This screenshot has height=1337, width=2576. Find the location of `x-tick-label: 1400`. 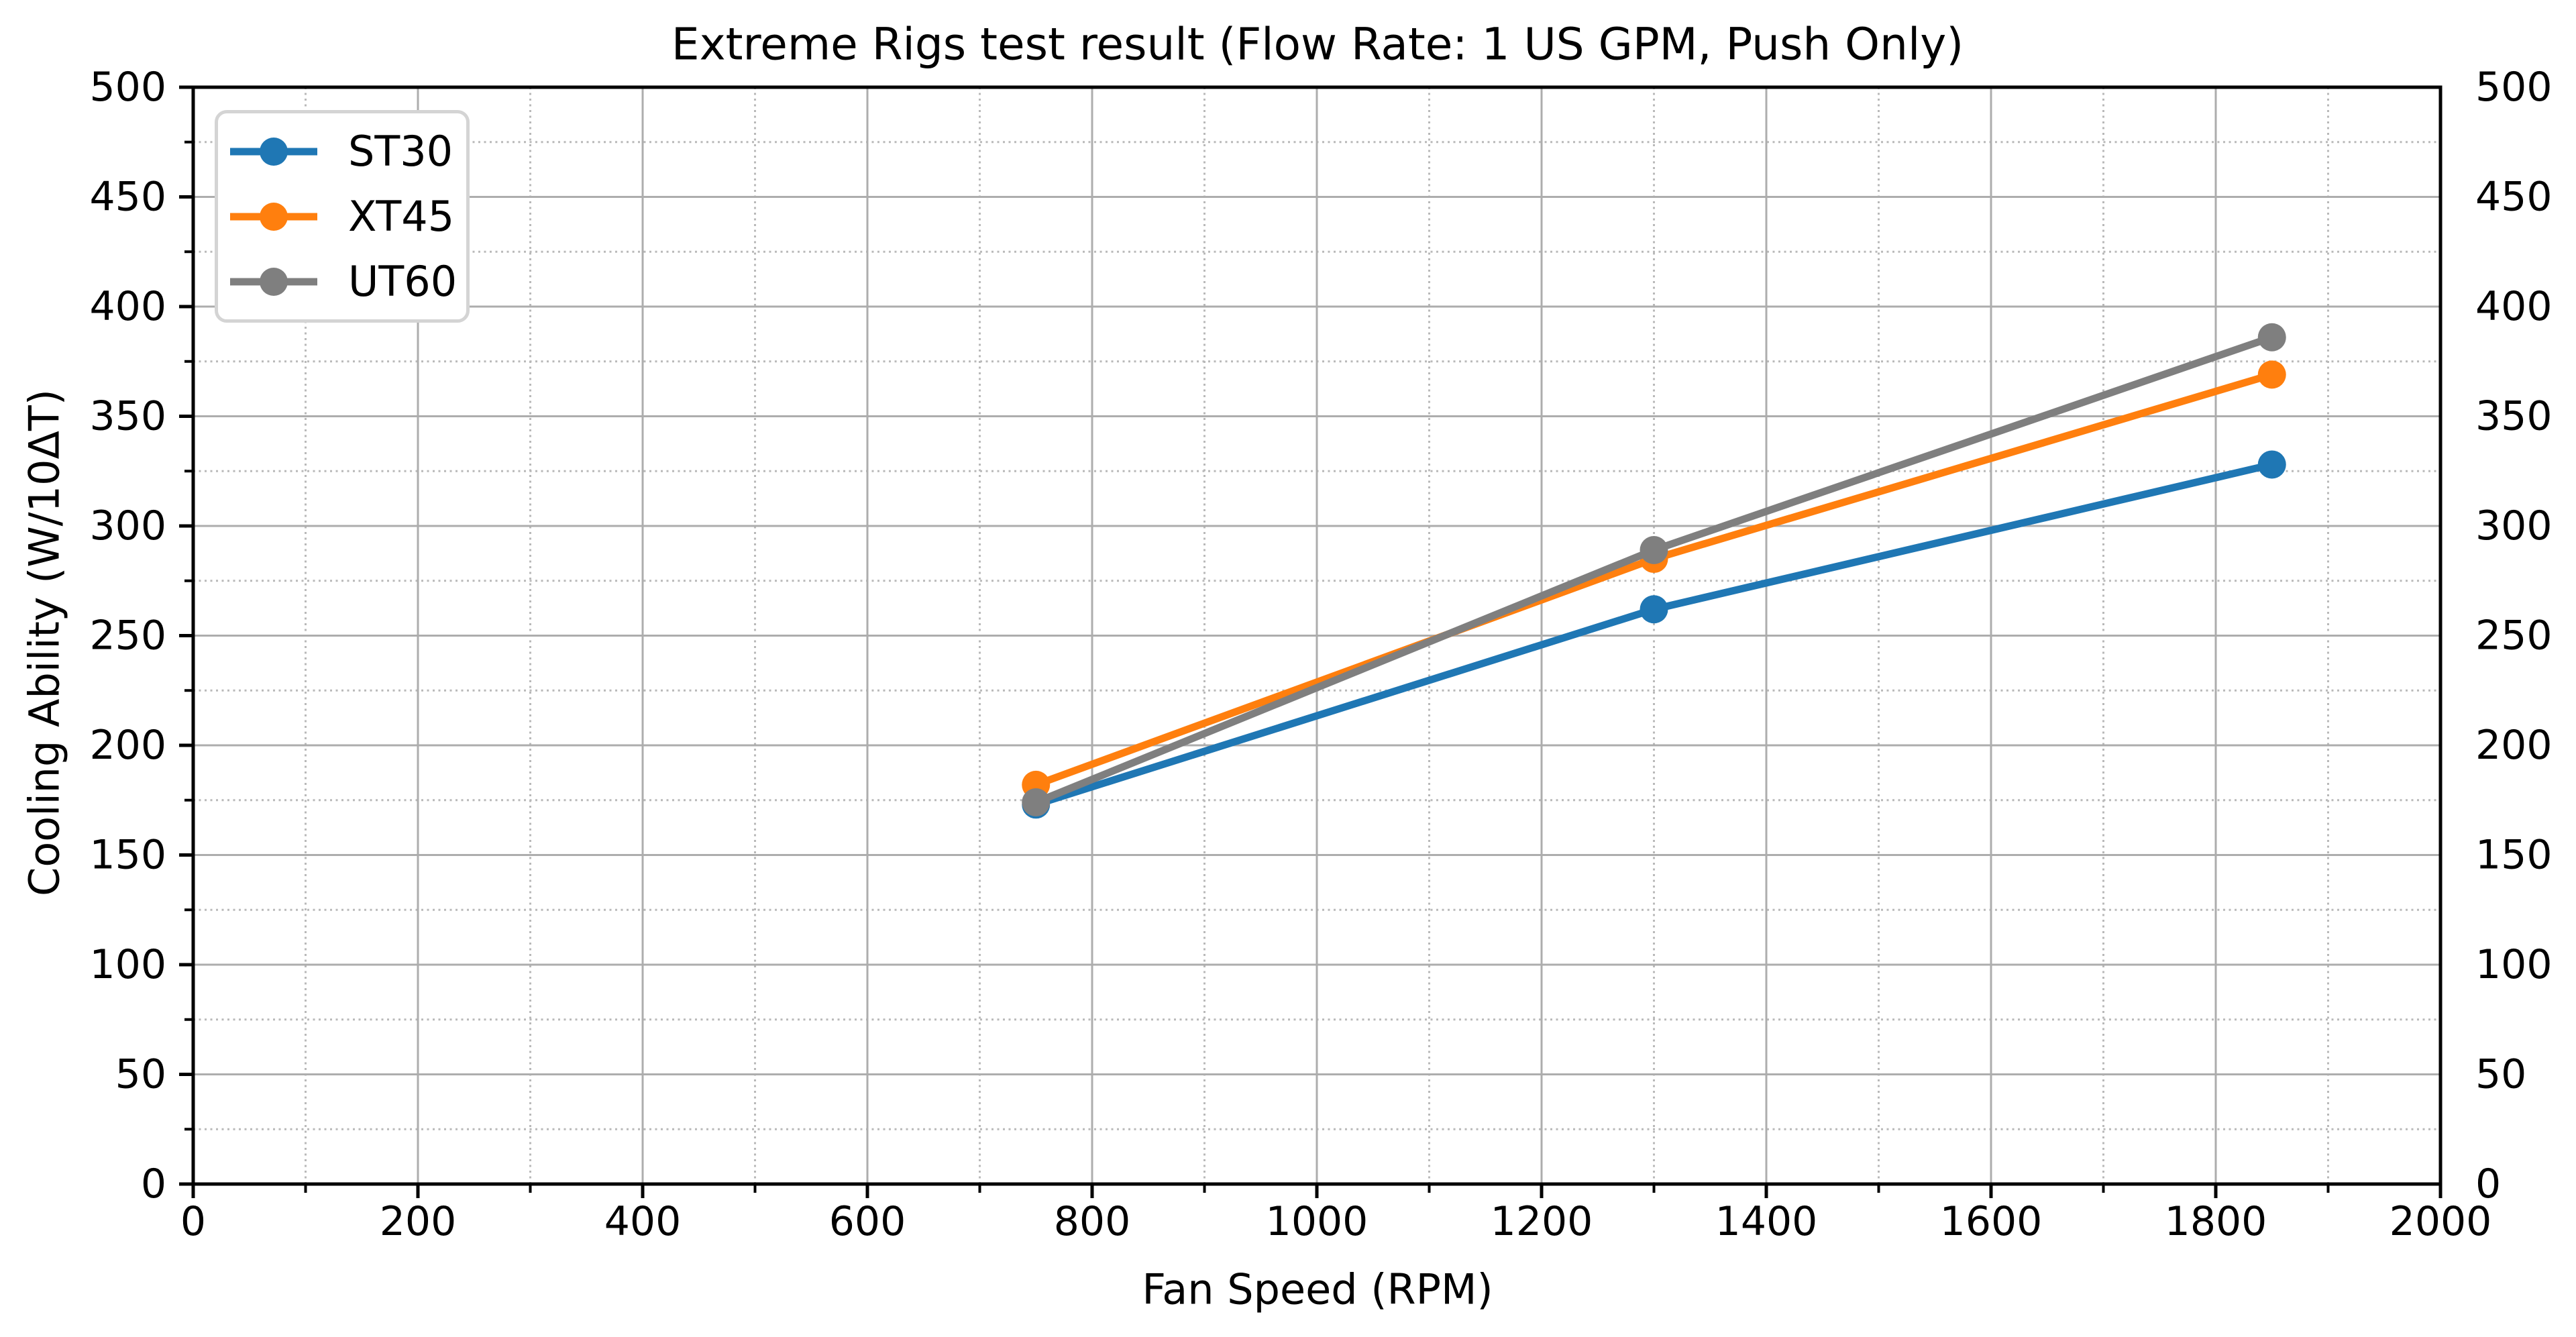

x-tick-label: 1400 is located at coordinates (1766, 1221).